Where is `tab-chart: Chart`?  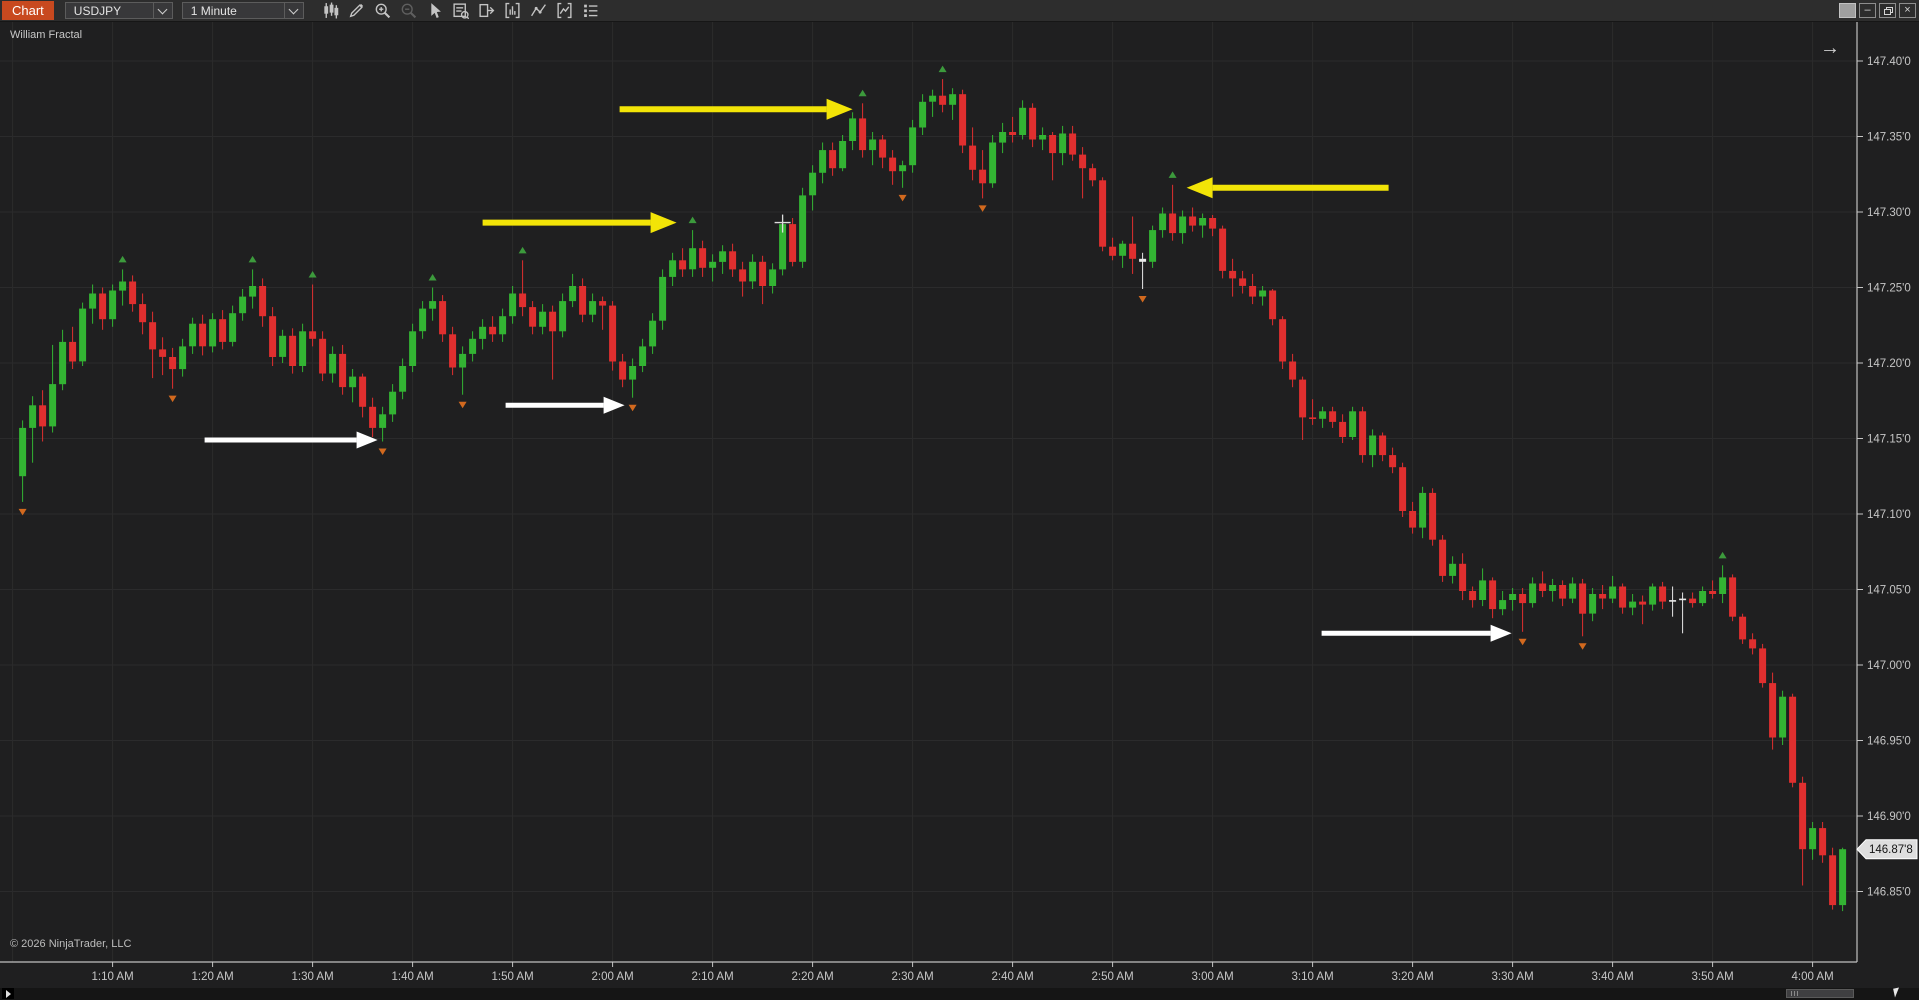 tab-chart: Chart is located at coordinates (28, 10).